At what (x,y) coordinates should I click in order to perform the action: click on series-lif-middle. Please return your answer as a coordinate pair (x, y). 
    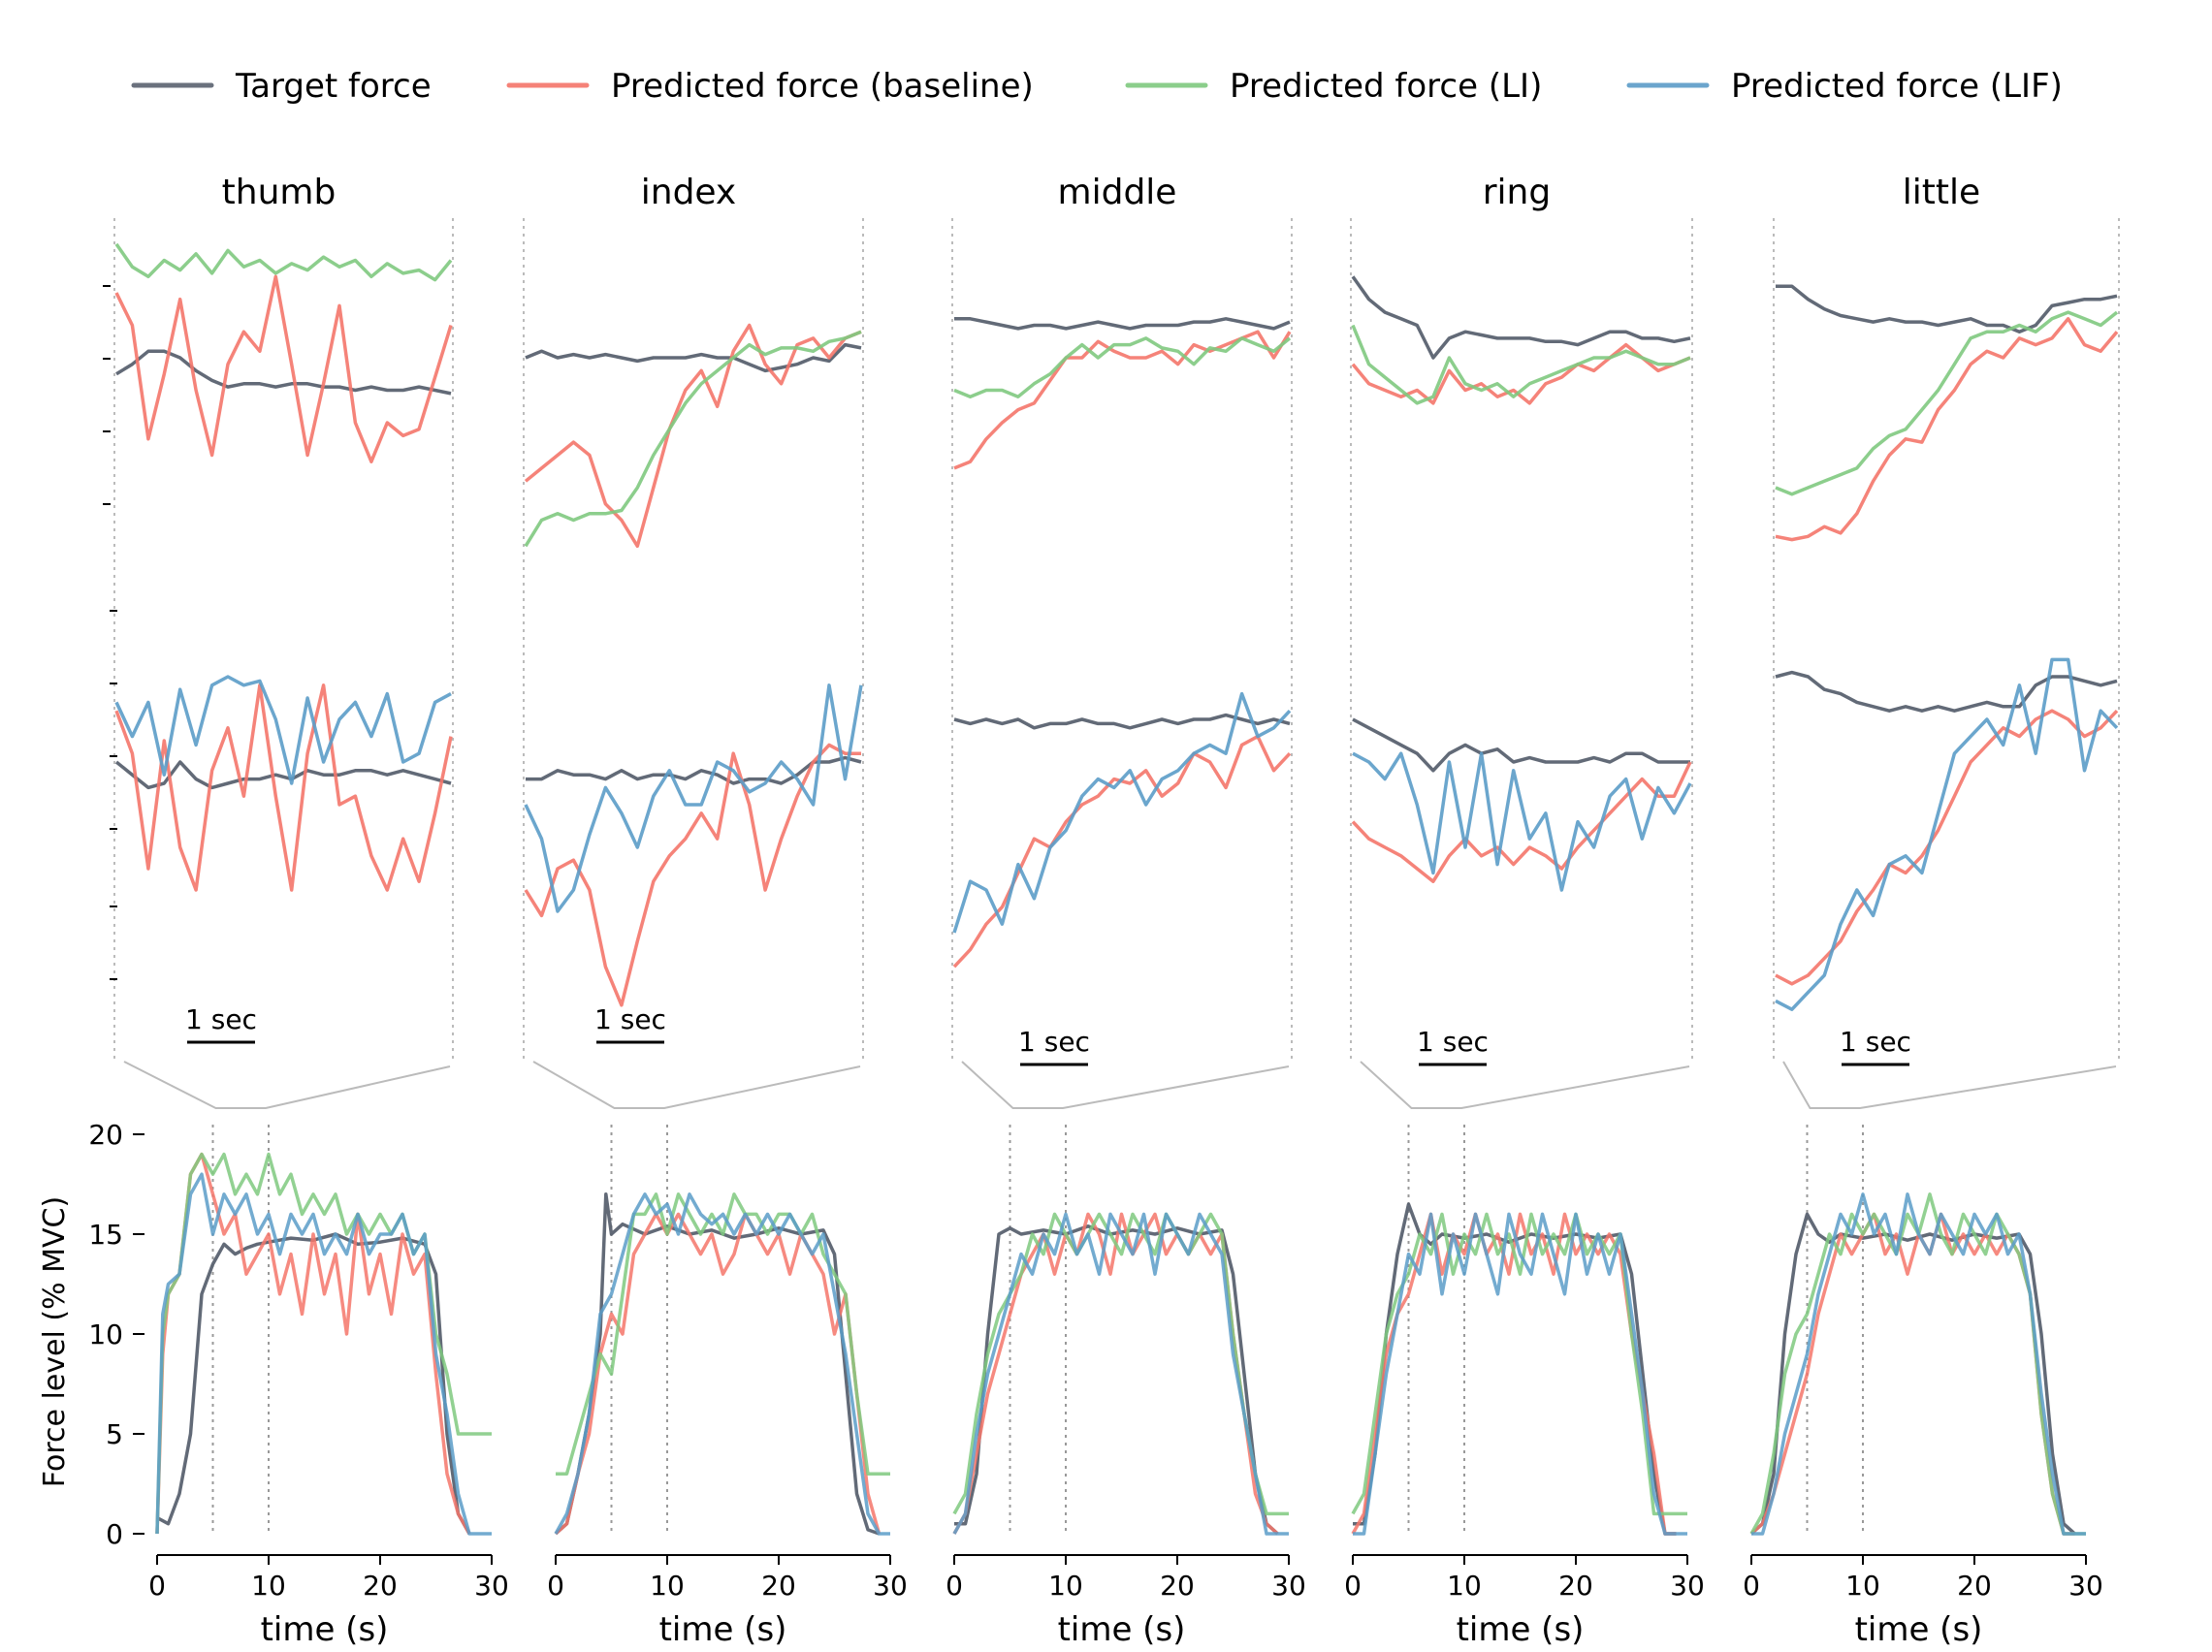
    Looking at the image, I should click on (1120, 1374).